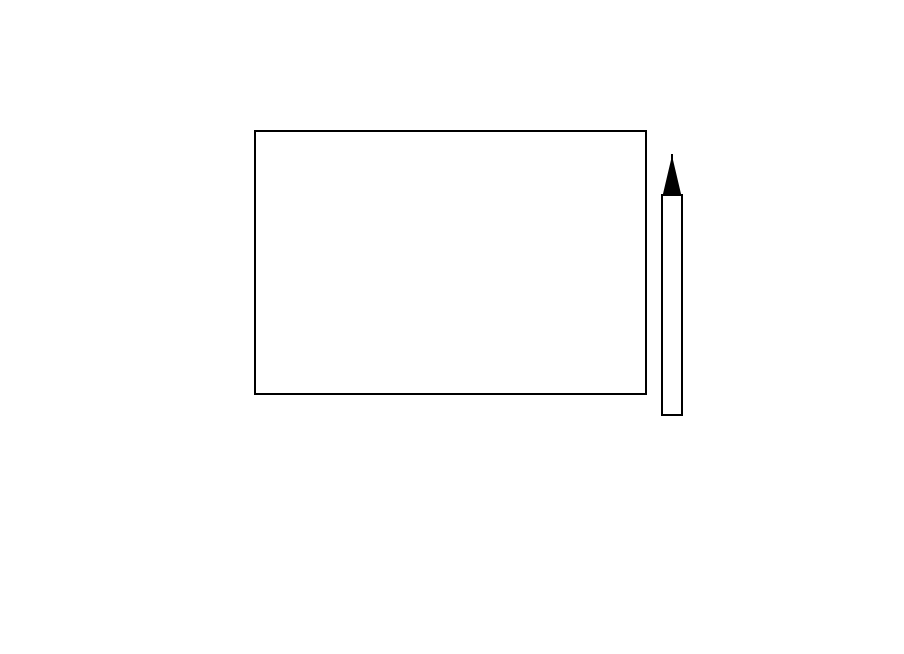 Image resolution: width=904 pixels, height=654 pixels. What do you see at coordinates (197, 255) in the screenshot?
I see `y-axis-title` at bounding box center [197, 255].